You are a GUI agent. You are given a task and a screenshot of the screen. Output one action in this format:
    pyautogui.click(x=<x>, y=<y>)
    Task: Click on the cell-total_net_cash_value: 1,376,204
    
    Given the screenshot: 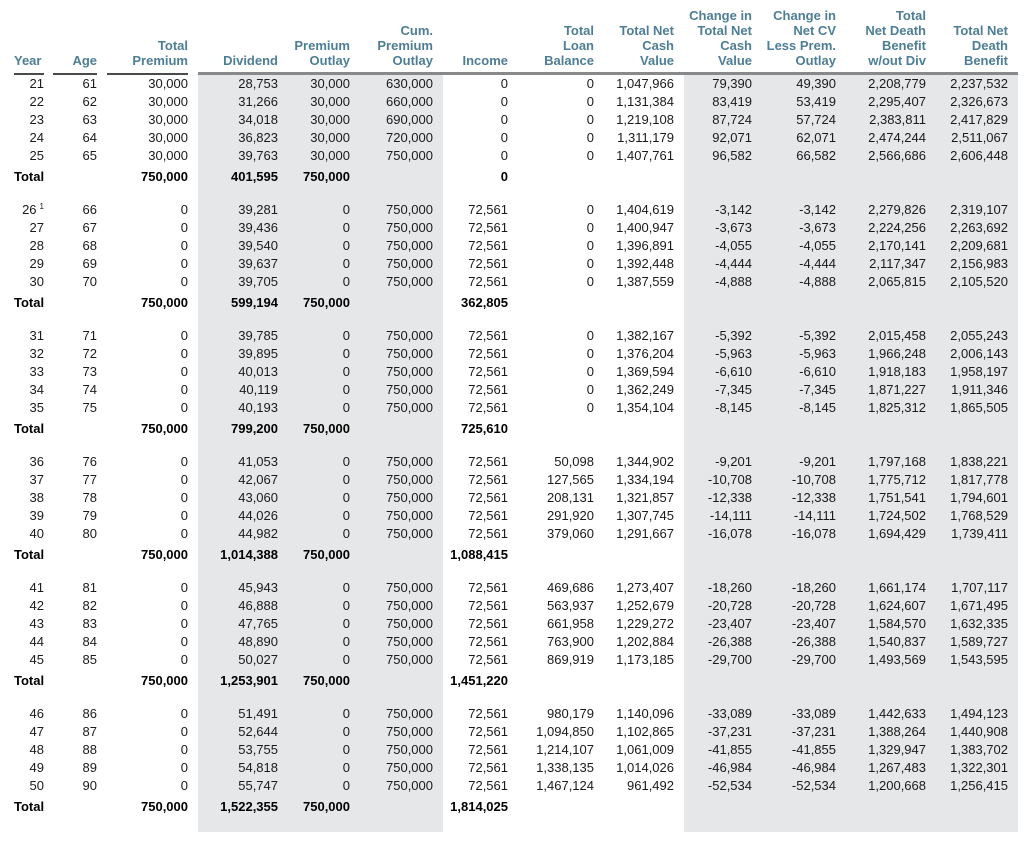 What is the action you would take?
    pyautogui.click(x=645, y=353)
    